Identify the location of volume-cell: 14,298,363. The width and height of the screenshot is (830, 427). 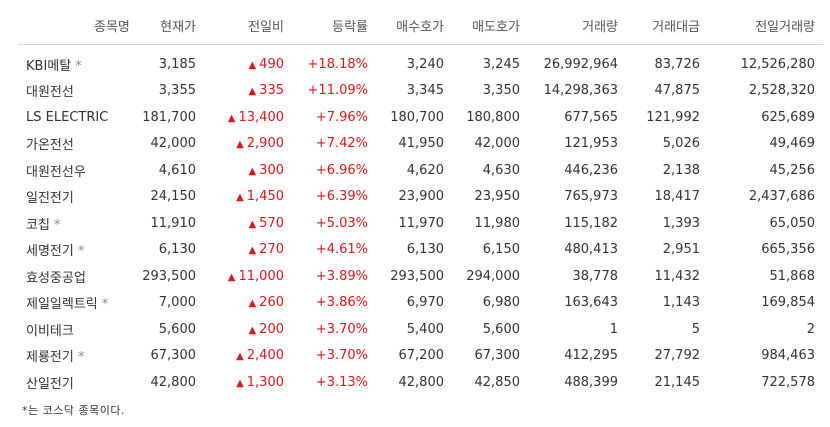
(580, 91).